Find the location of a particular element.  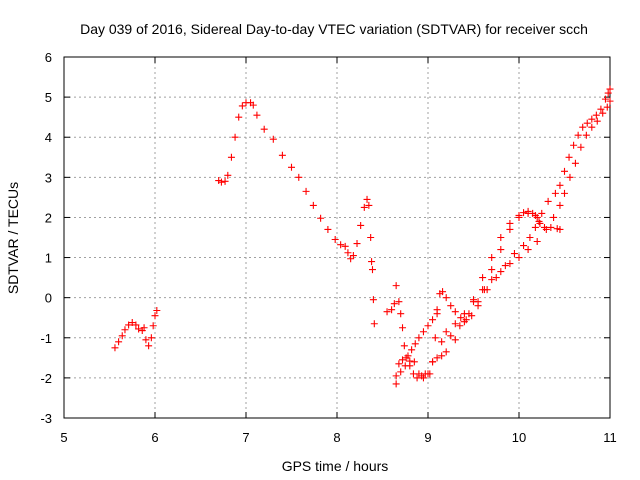

y-axis-label: SDTVAR / TECUs is located at coordinates (13, 238).